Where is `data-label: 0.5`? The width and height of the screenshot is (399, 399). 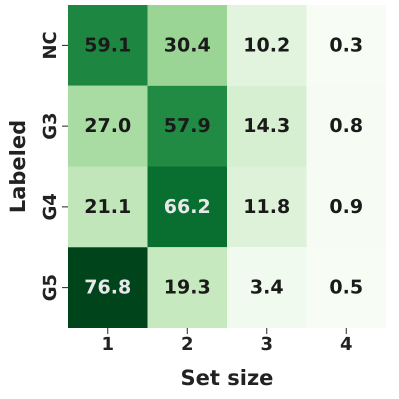
data-label: 0.5 is located at coordinates (346, 287).